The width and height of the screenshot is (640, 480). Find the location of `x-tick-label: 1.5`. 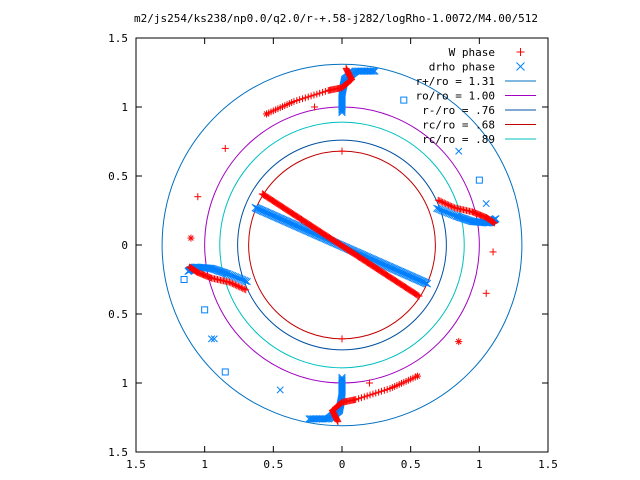

x-tick-label: 1.5 is located at coordinates (136, 464).